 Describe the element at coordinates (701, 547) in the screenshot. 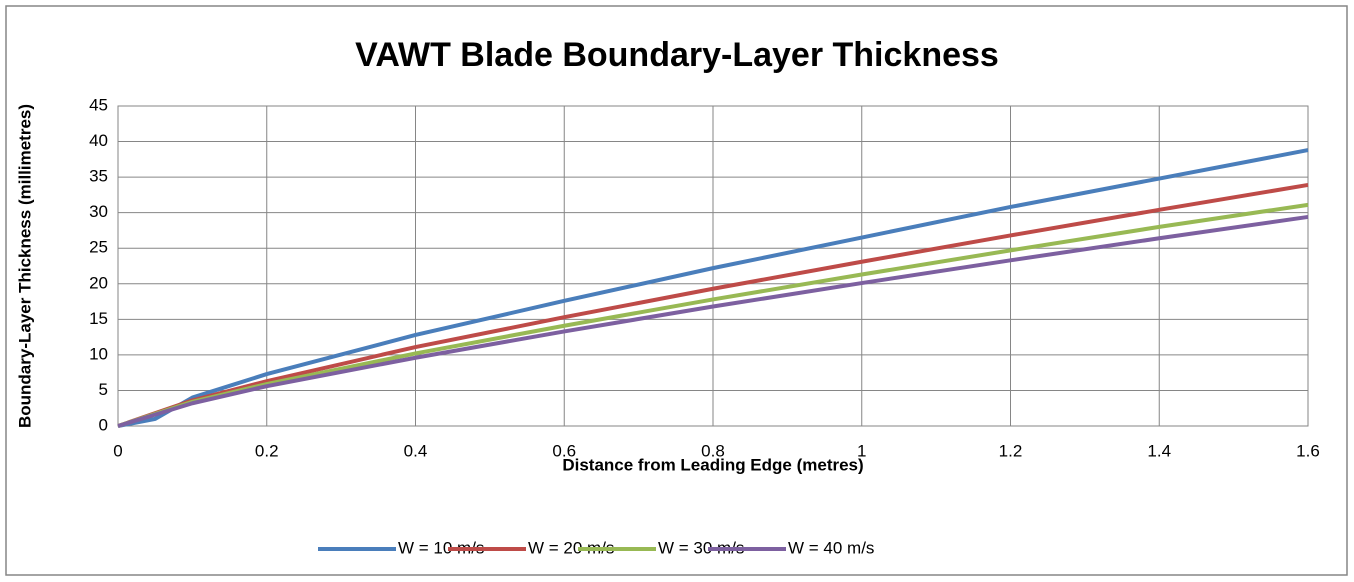

I see `legend-label: W = 30 m/s` at that location.